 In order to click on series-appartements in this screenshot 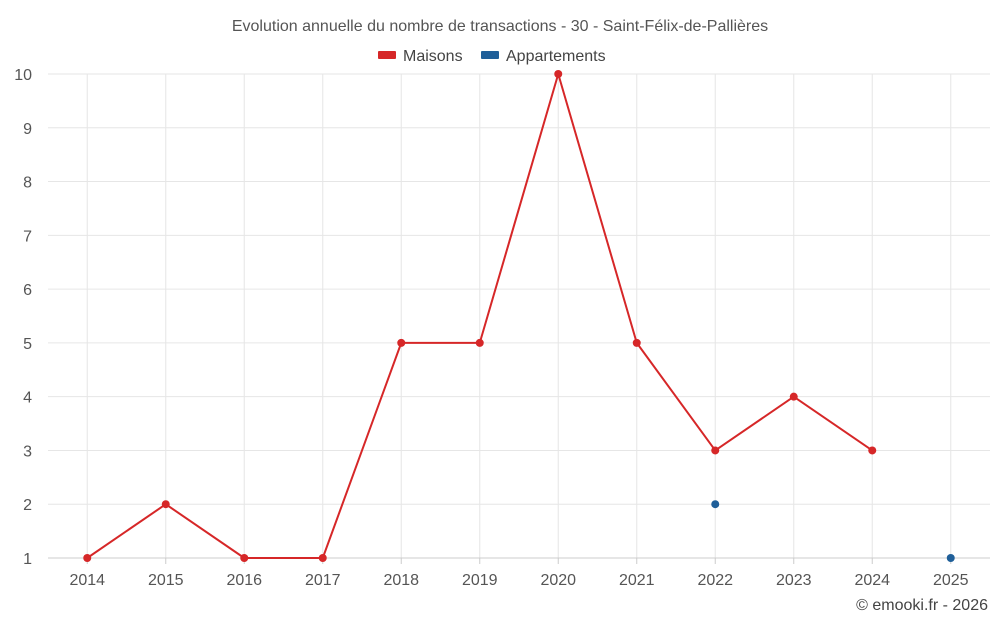, I will do `click(833, 531)`.